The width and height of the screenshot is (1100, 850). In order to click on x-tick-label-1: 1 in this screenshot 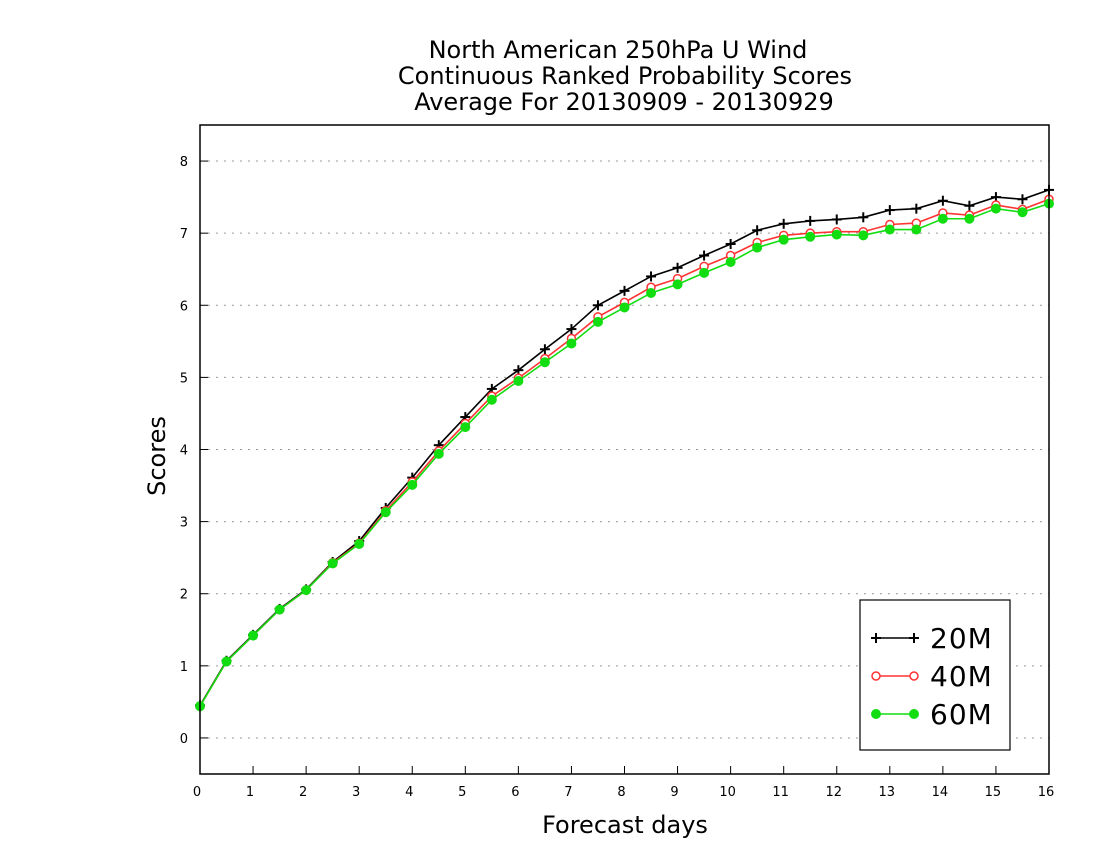, I will do `click(250, 792)`.